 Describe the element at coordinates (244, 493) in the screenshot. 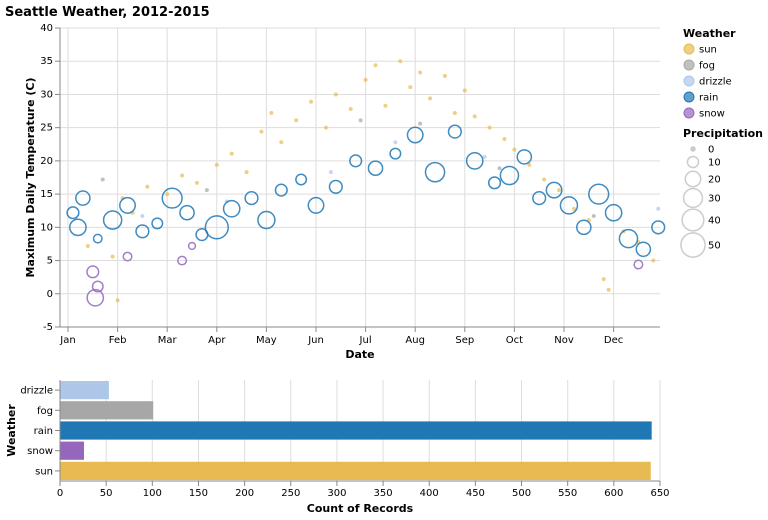

I see `bar-x-tick-label: 200` at that location.